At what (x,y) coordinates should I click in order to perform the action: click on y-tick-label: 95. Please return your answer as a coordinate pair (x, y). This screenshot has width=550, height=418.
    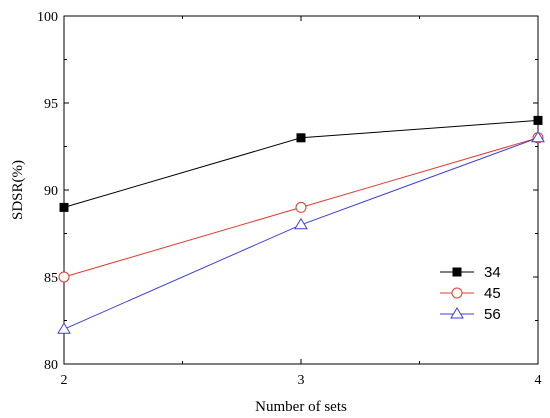
    Looking at the image, I should click on (51, 104).